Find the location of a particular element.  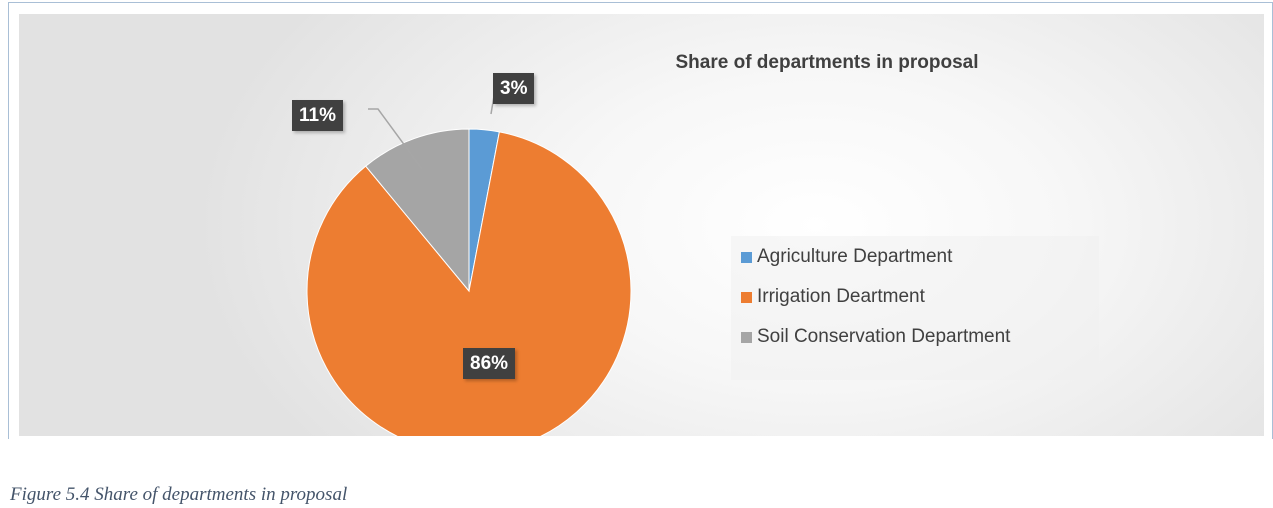

legend-label-irrigation: Irrigation Deartment is located at coordinates (841, 296).